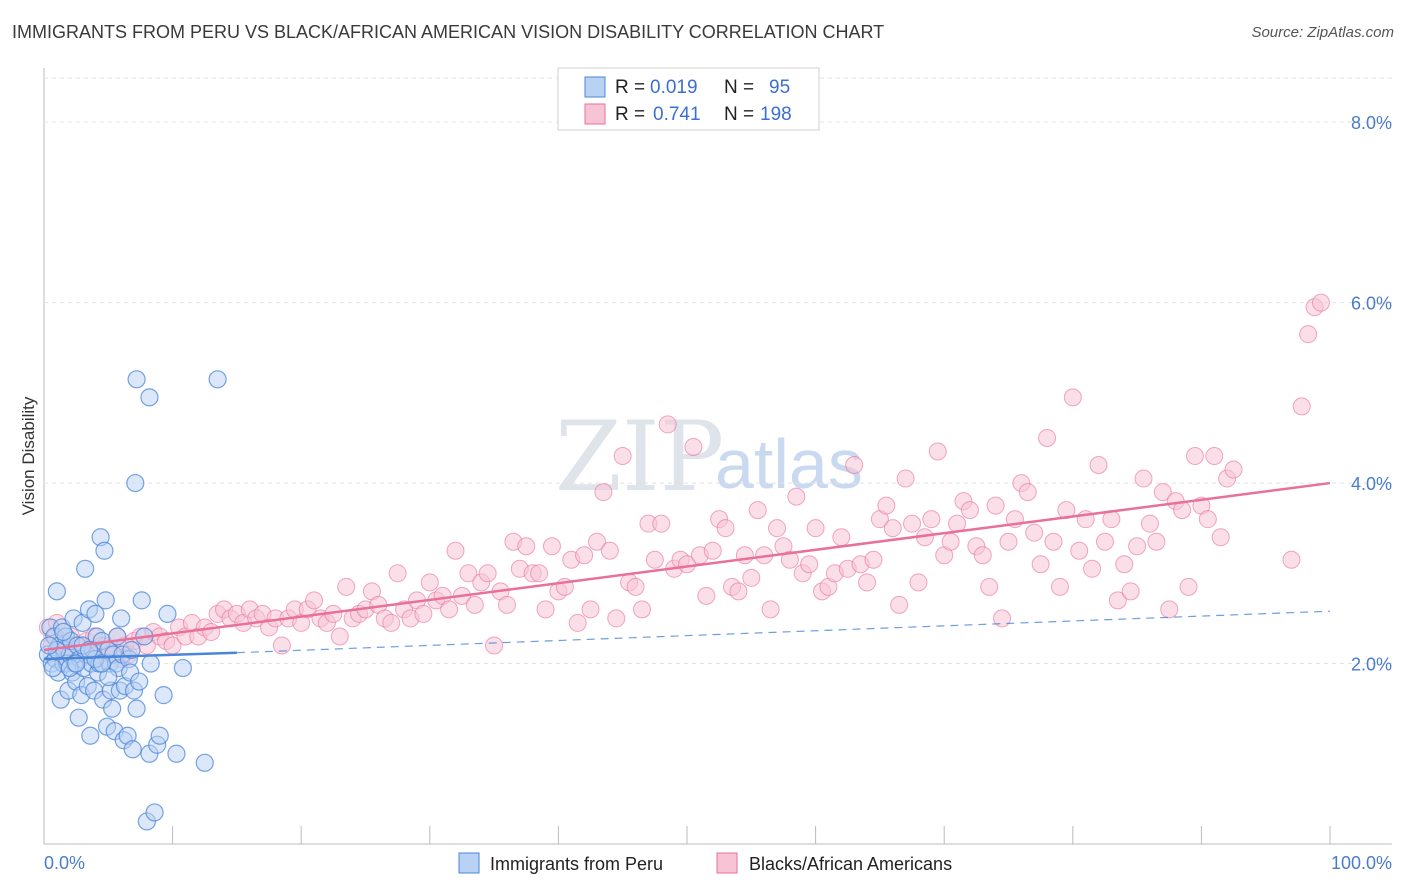  What do you see at coordinates (776, 114) in the screenshot?
I see `legend-n-value-blacks: 198` at bounding box center [776, 114].